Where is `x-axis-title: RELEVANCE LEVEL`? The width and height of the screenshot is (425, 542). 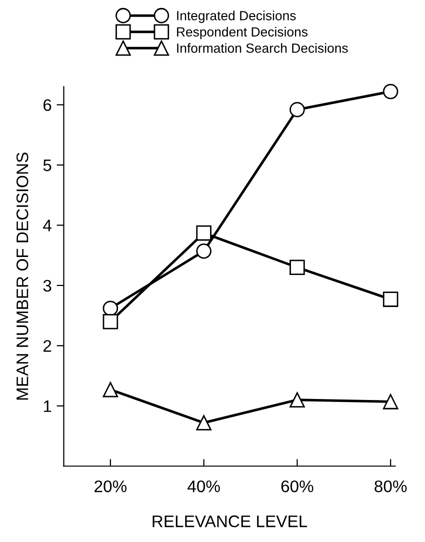 x-axis-title: RELEVANCE LEVEL is located at coordinates (230, 521).